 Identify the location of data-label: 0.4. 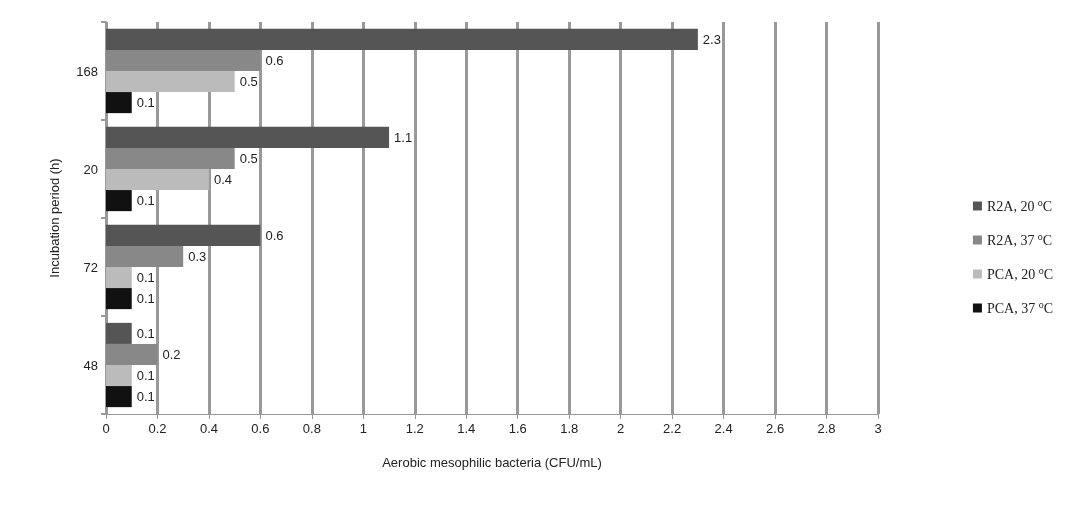
(223, 180).